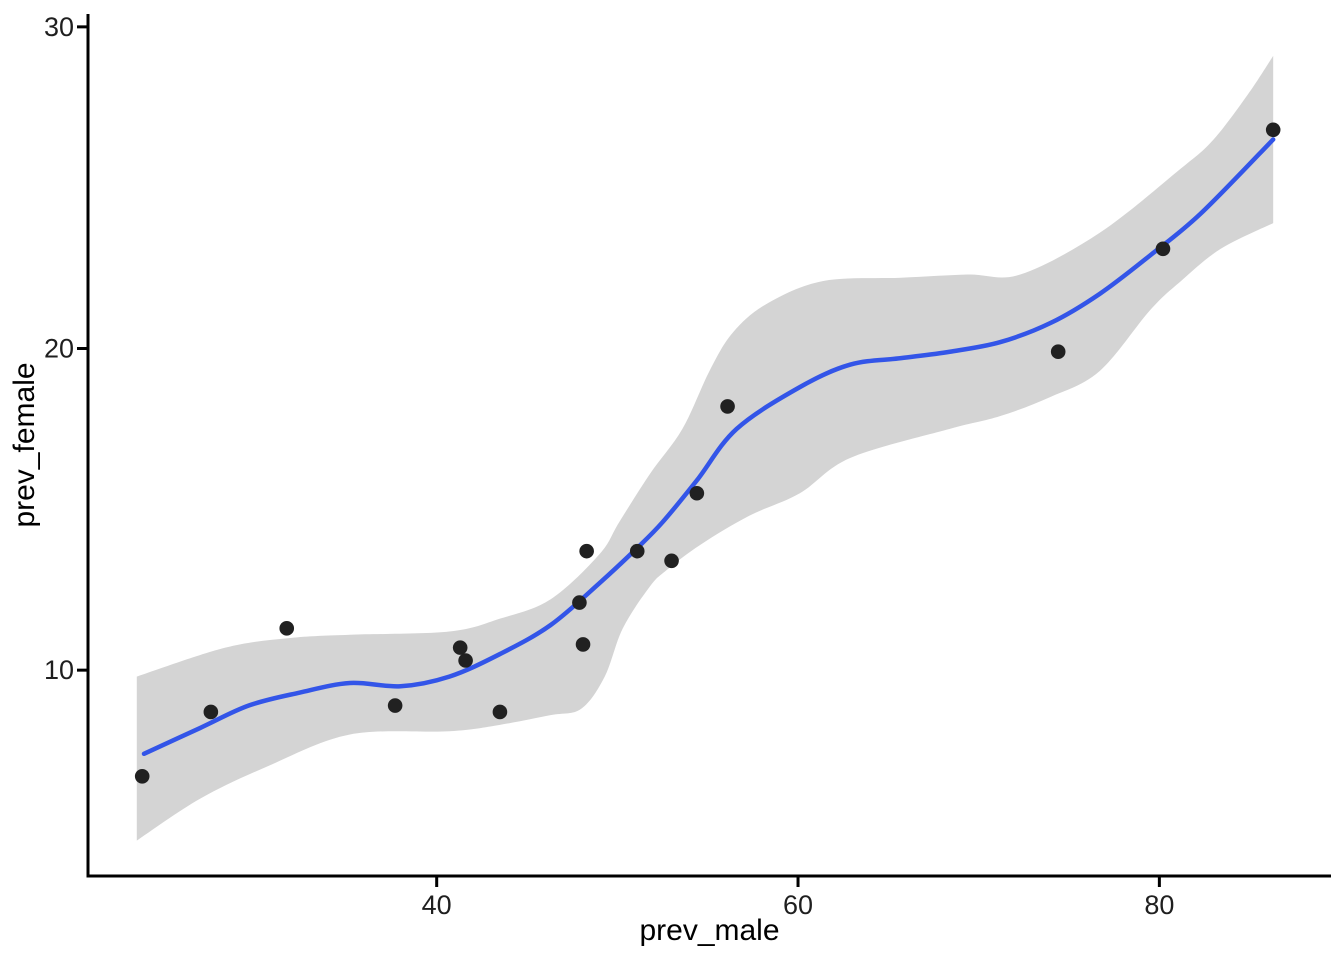 The image size is (1344, 960). I want to click on x-tick-label: 40, so click(437, 905).